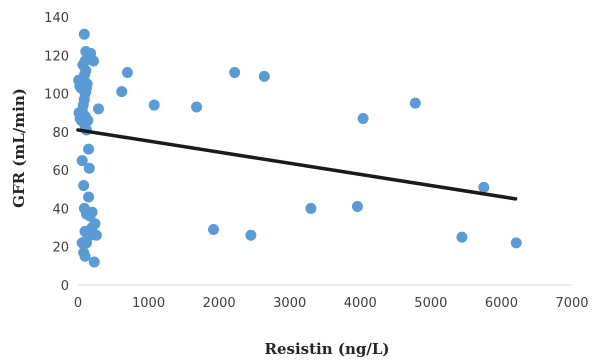 This screenshot has width=613, height=363. Describe the element at coordinates (60, 133) in the screenshot. I see `y-tick-label: 80` at that location.